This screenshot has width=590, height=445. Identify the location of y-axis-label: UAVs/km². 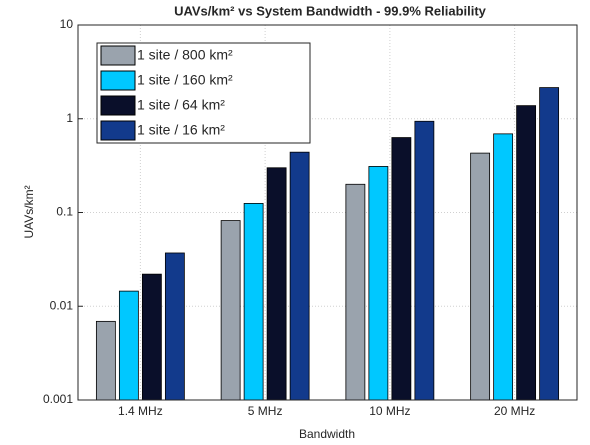
(29, 211).